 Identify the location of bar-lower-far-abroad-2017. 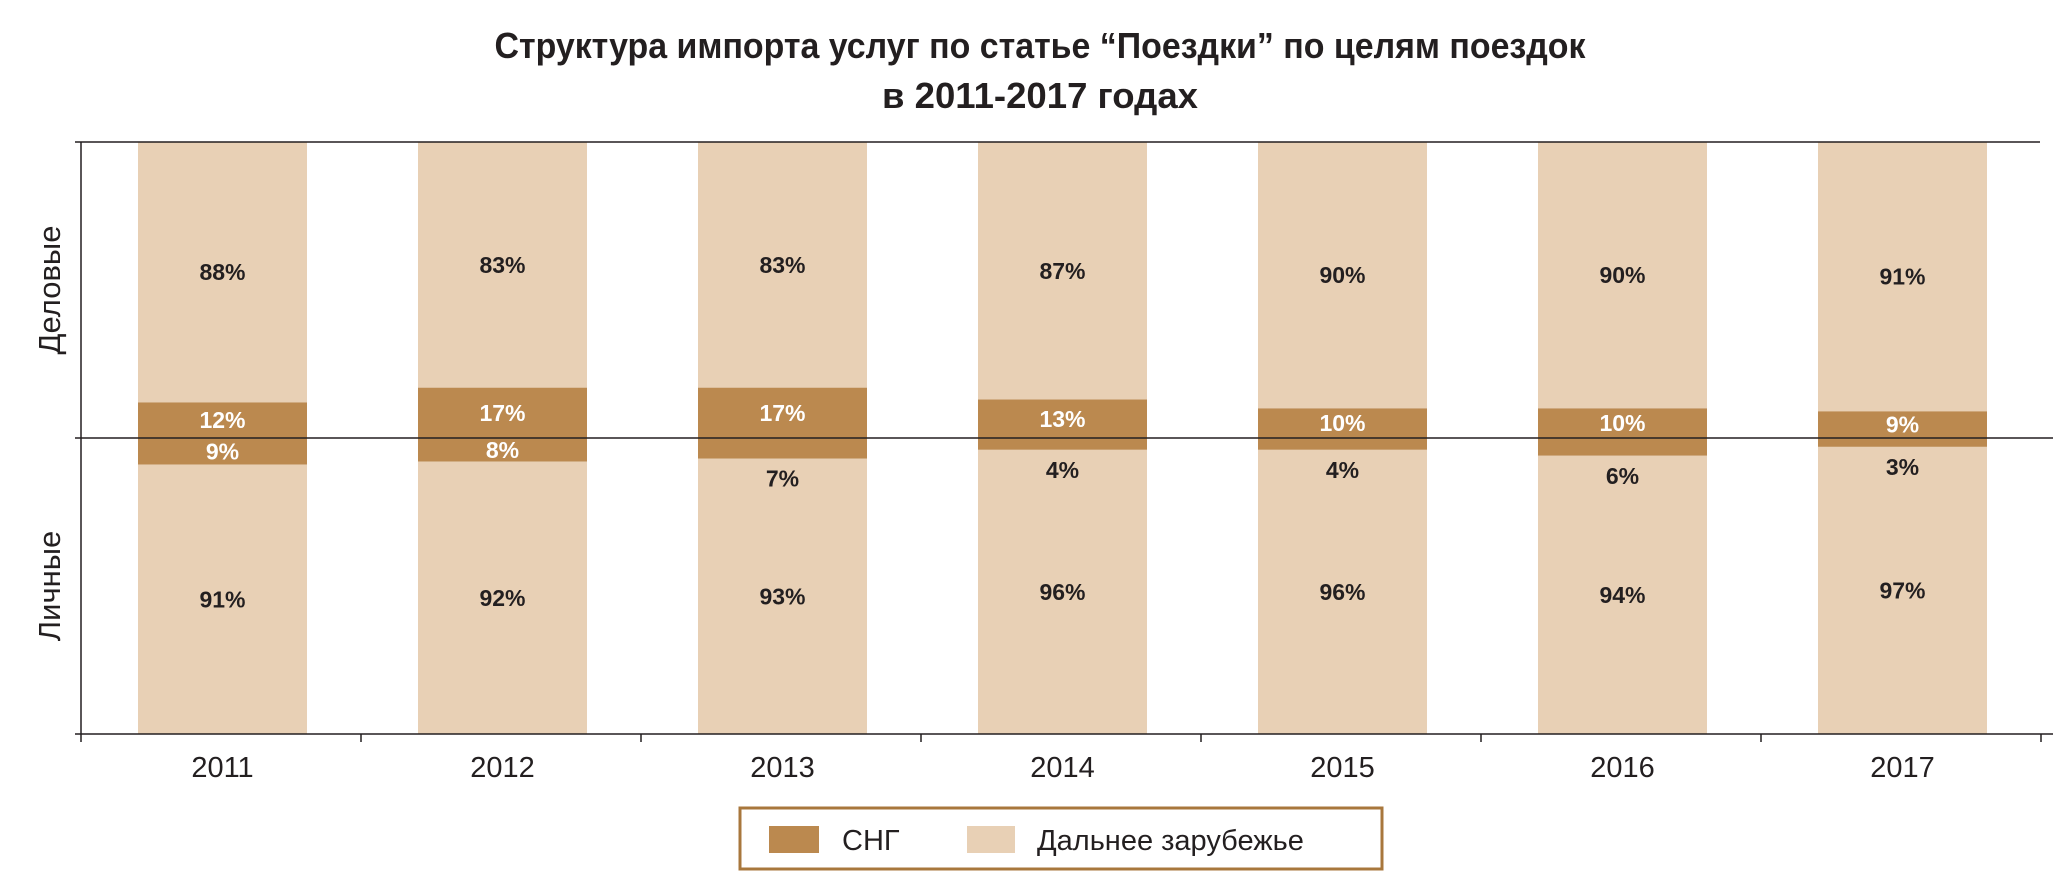
(1902, 590).